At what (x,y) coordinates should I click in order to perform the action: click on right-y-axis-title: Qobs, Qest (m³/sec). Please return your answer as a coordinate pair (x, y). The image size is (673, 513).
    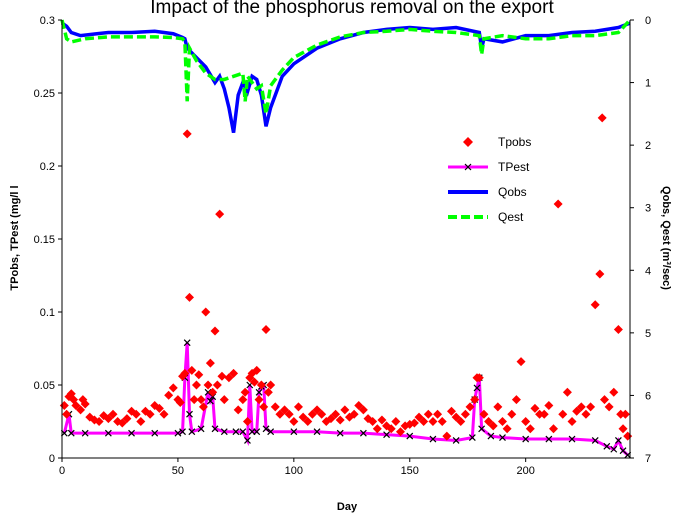
    Looking at the image, I should click on (666, 238).